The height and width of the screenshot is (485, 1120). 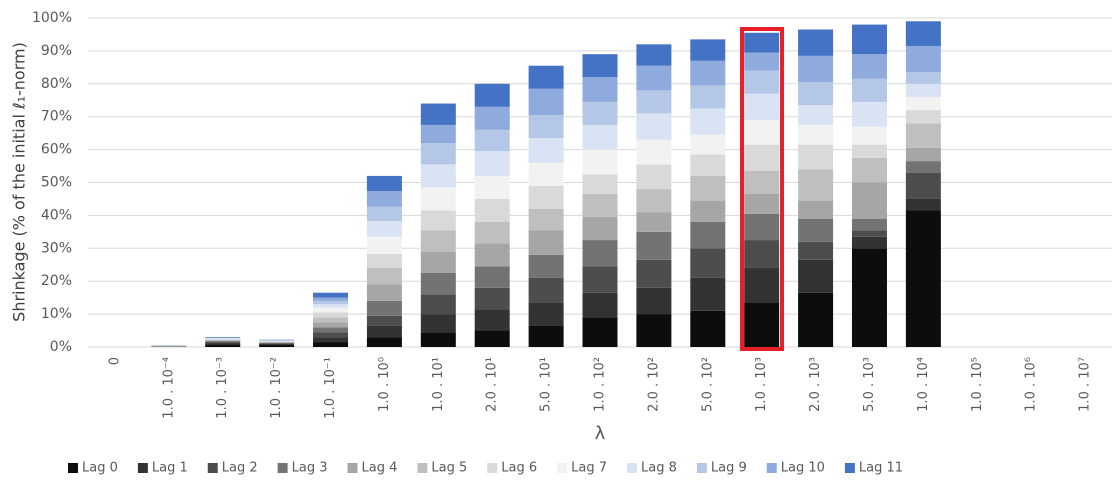 What do you see at coordinates (330, 388) in the screenshot?
I see `x-tick-label: 1.0 . 10⁻¹` at bounding box center [330, 388].